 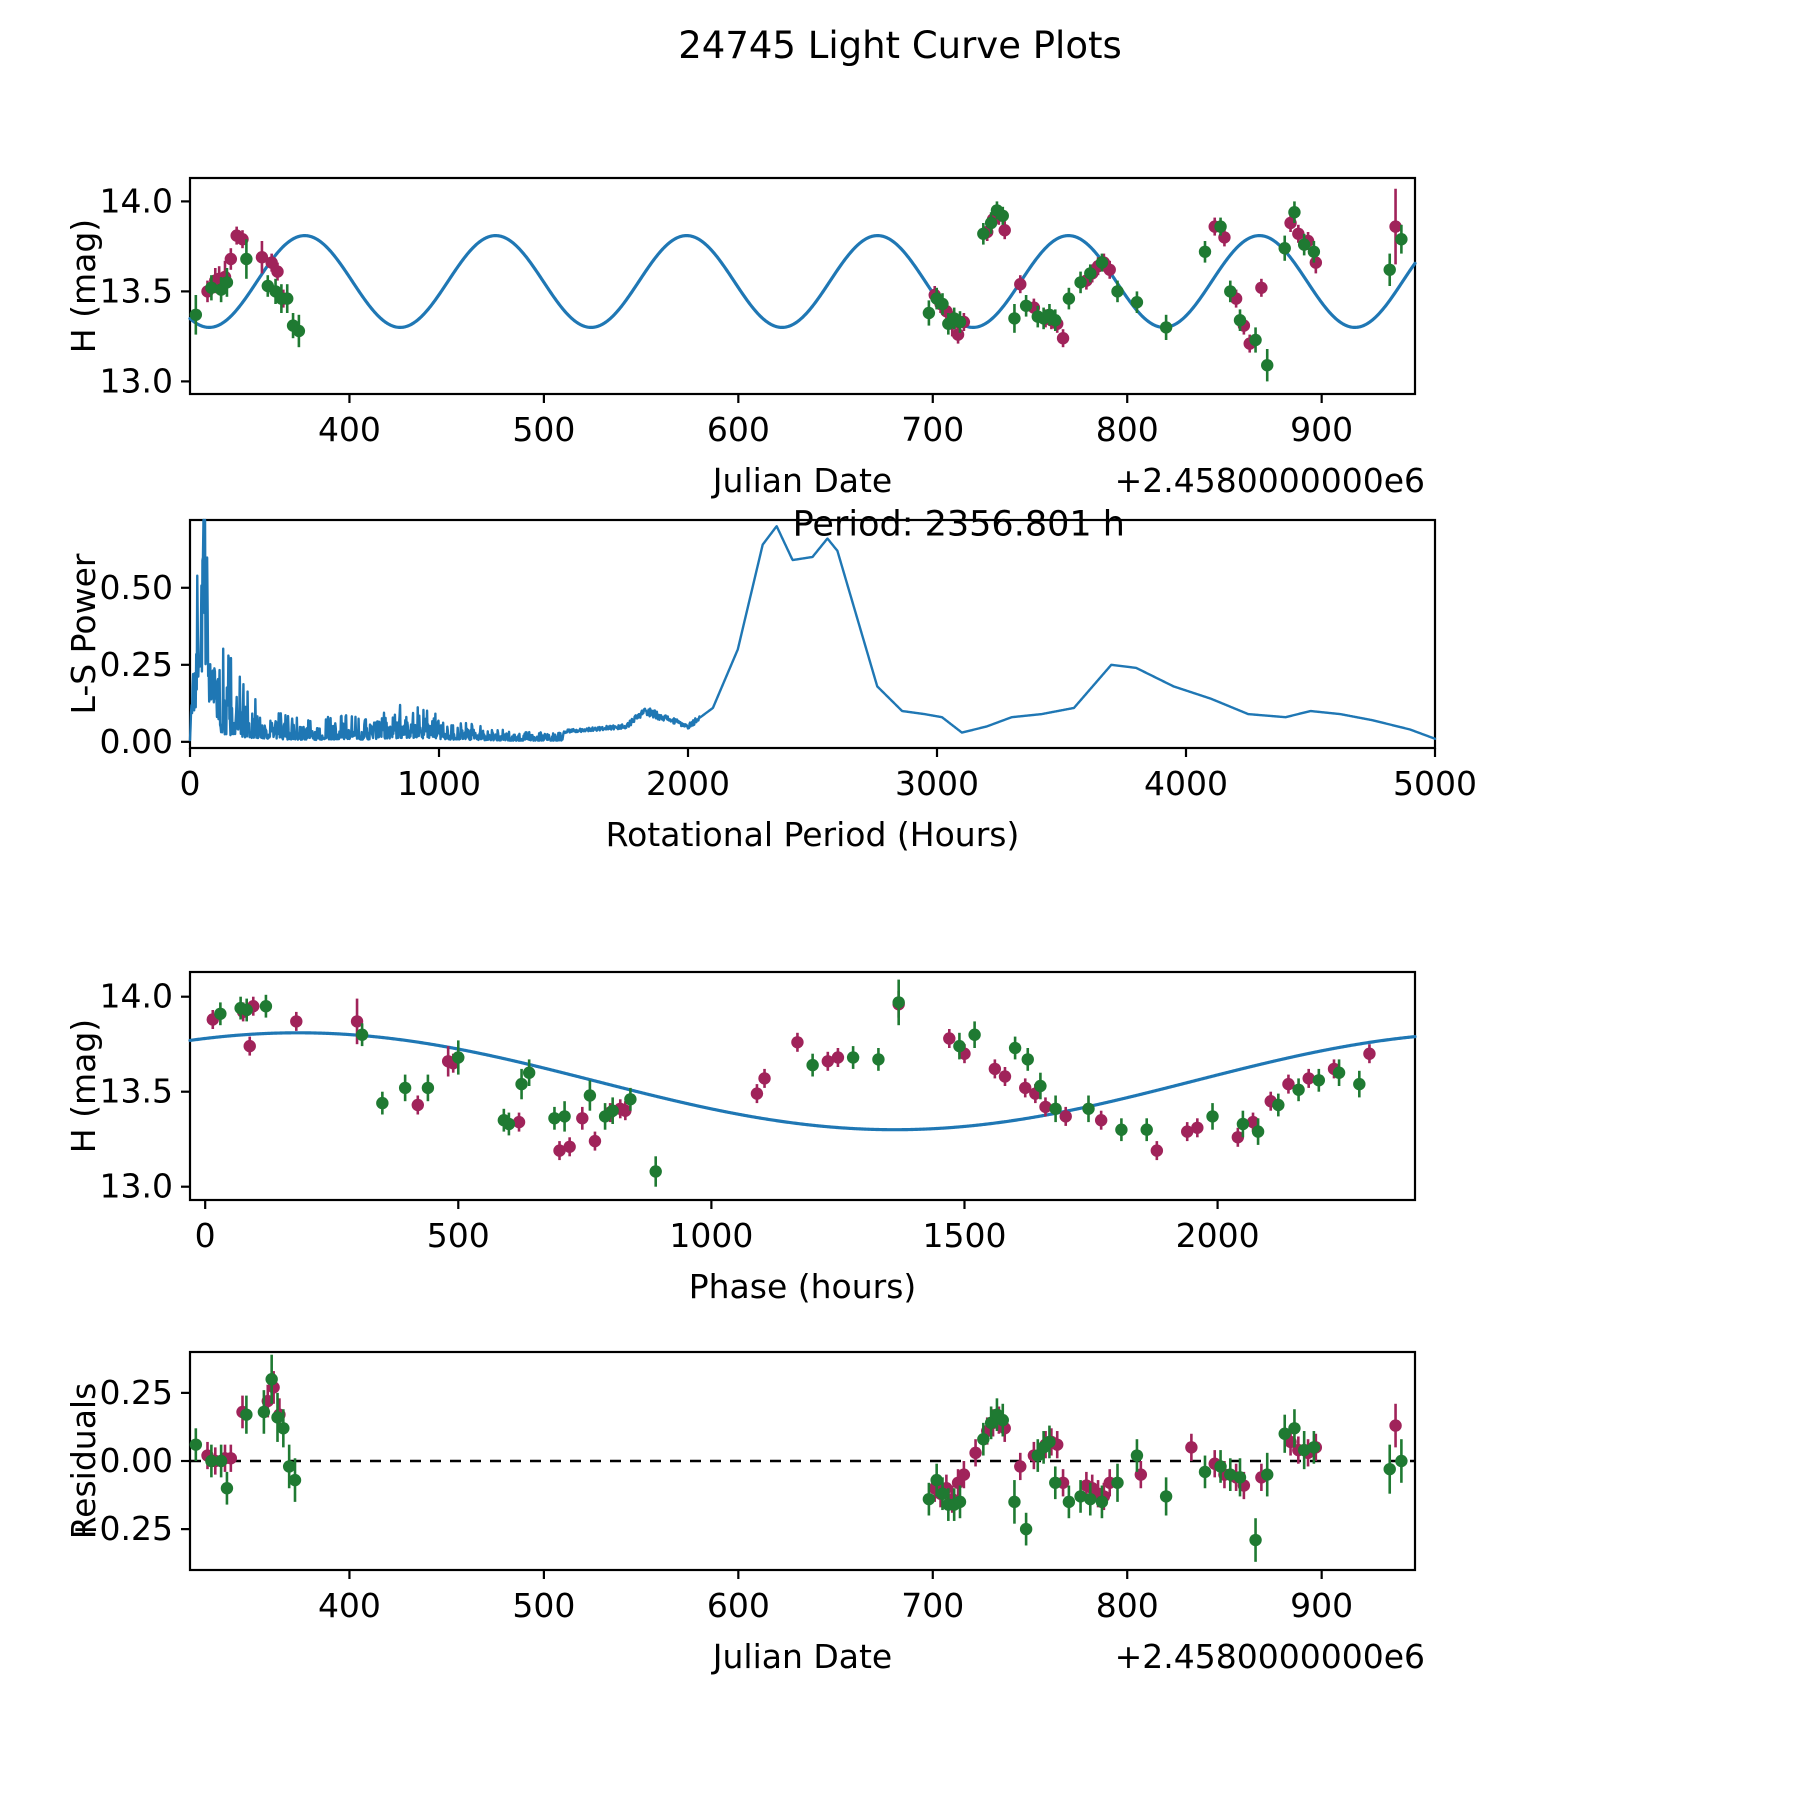 I want to click on x-tick-label: 800, so click(x=1127, y=1605).